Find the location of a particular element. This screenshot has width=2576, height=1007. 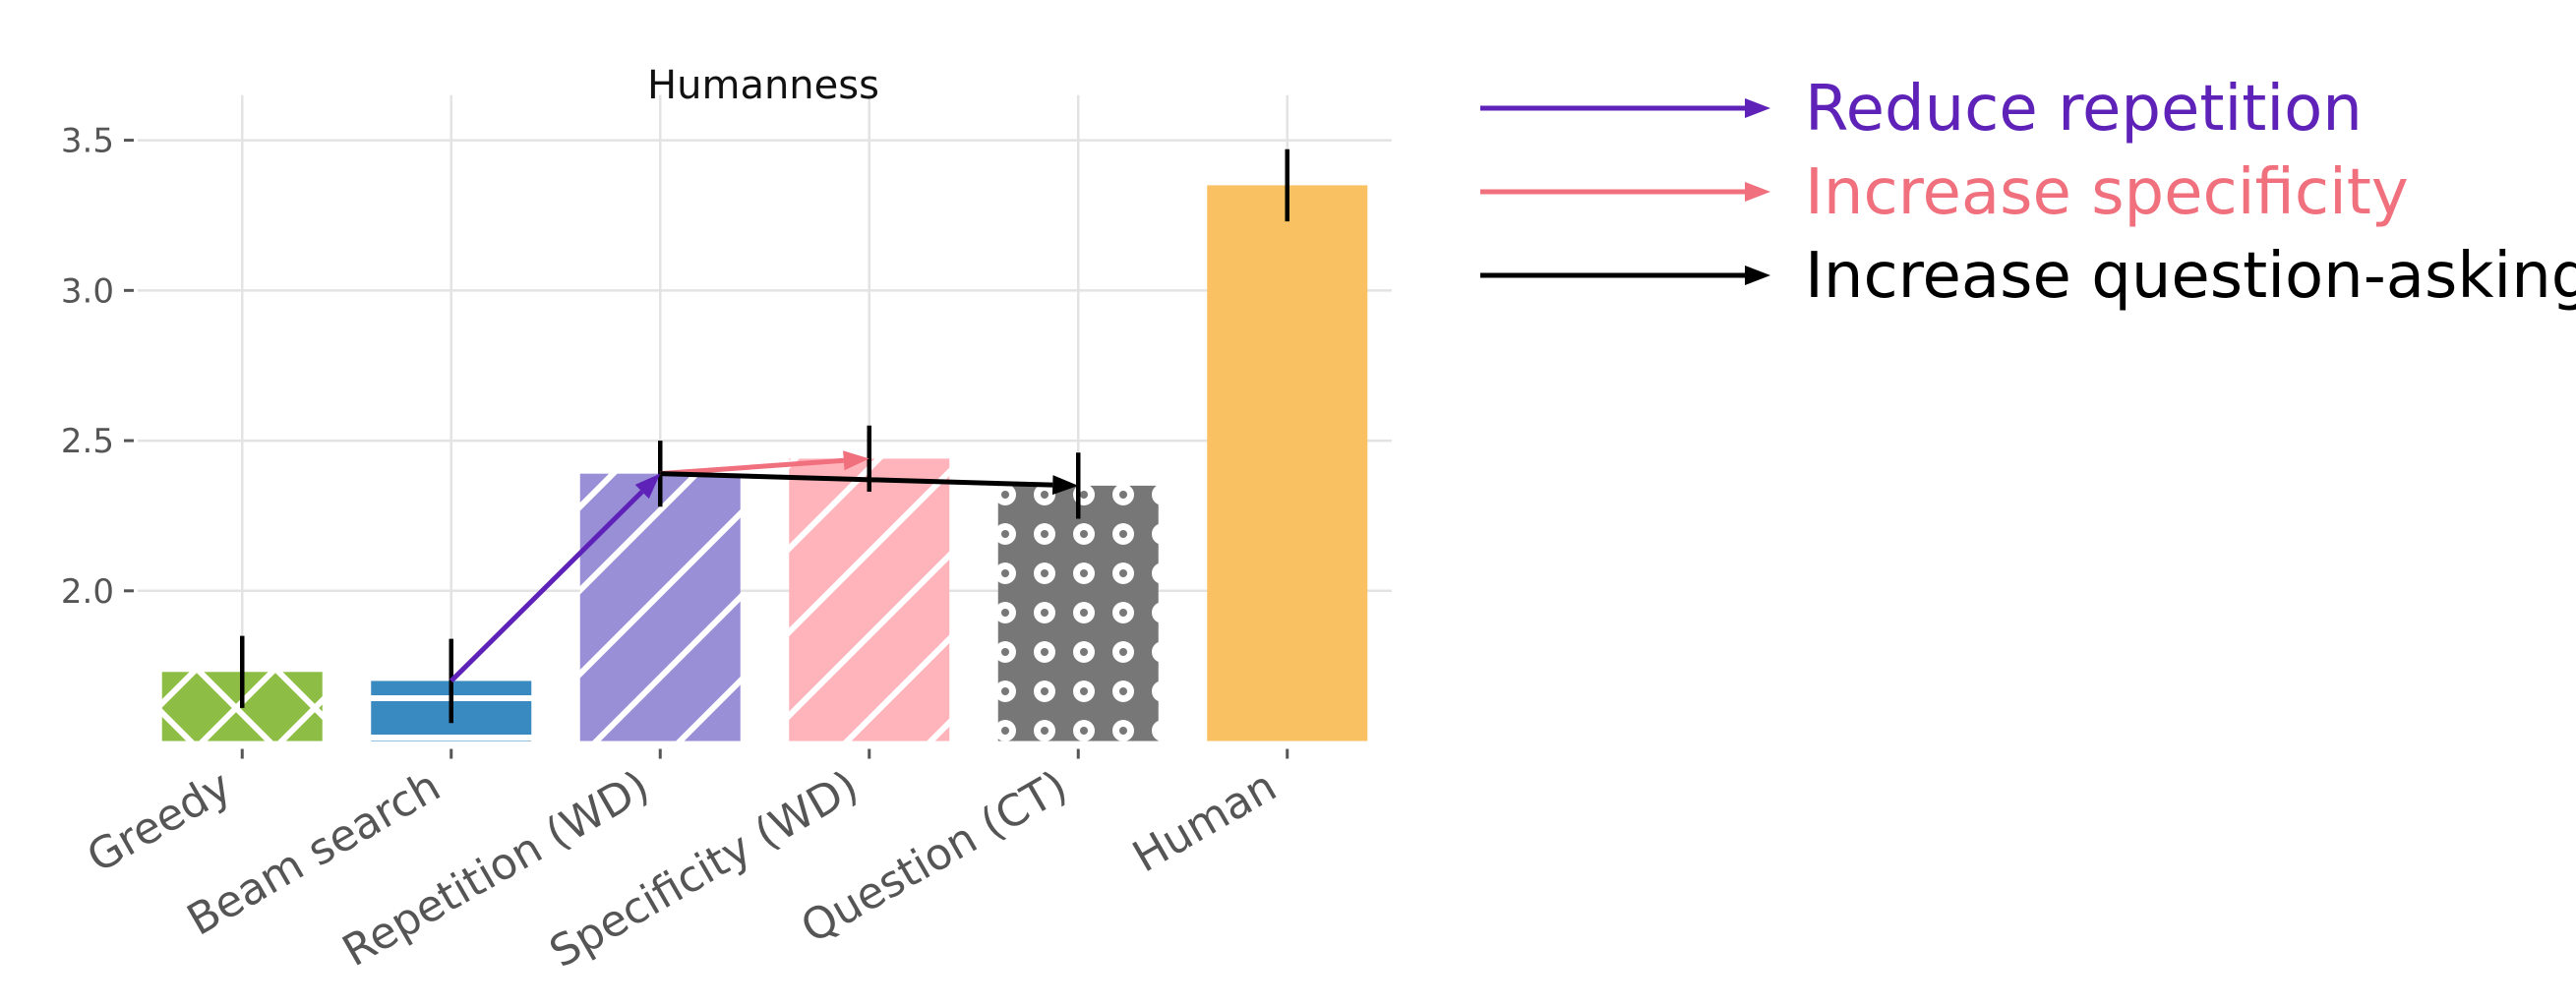

bar-question-ct is located at coordinates (1078, 613).